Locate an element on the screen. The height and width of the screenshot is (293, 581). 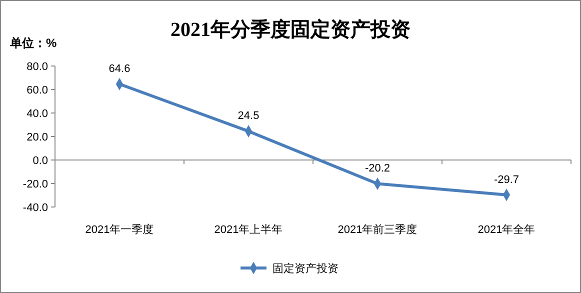
y-tick-label: 60.0 is located at coordinates (37, 90).